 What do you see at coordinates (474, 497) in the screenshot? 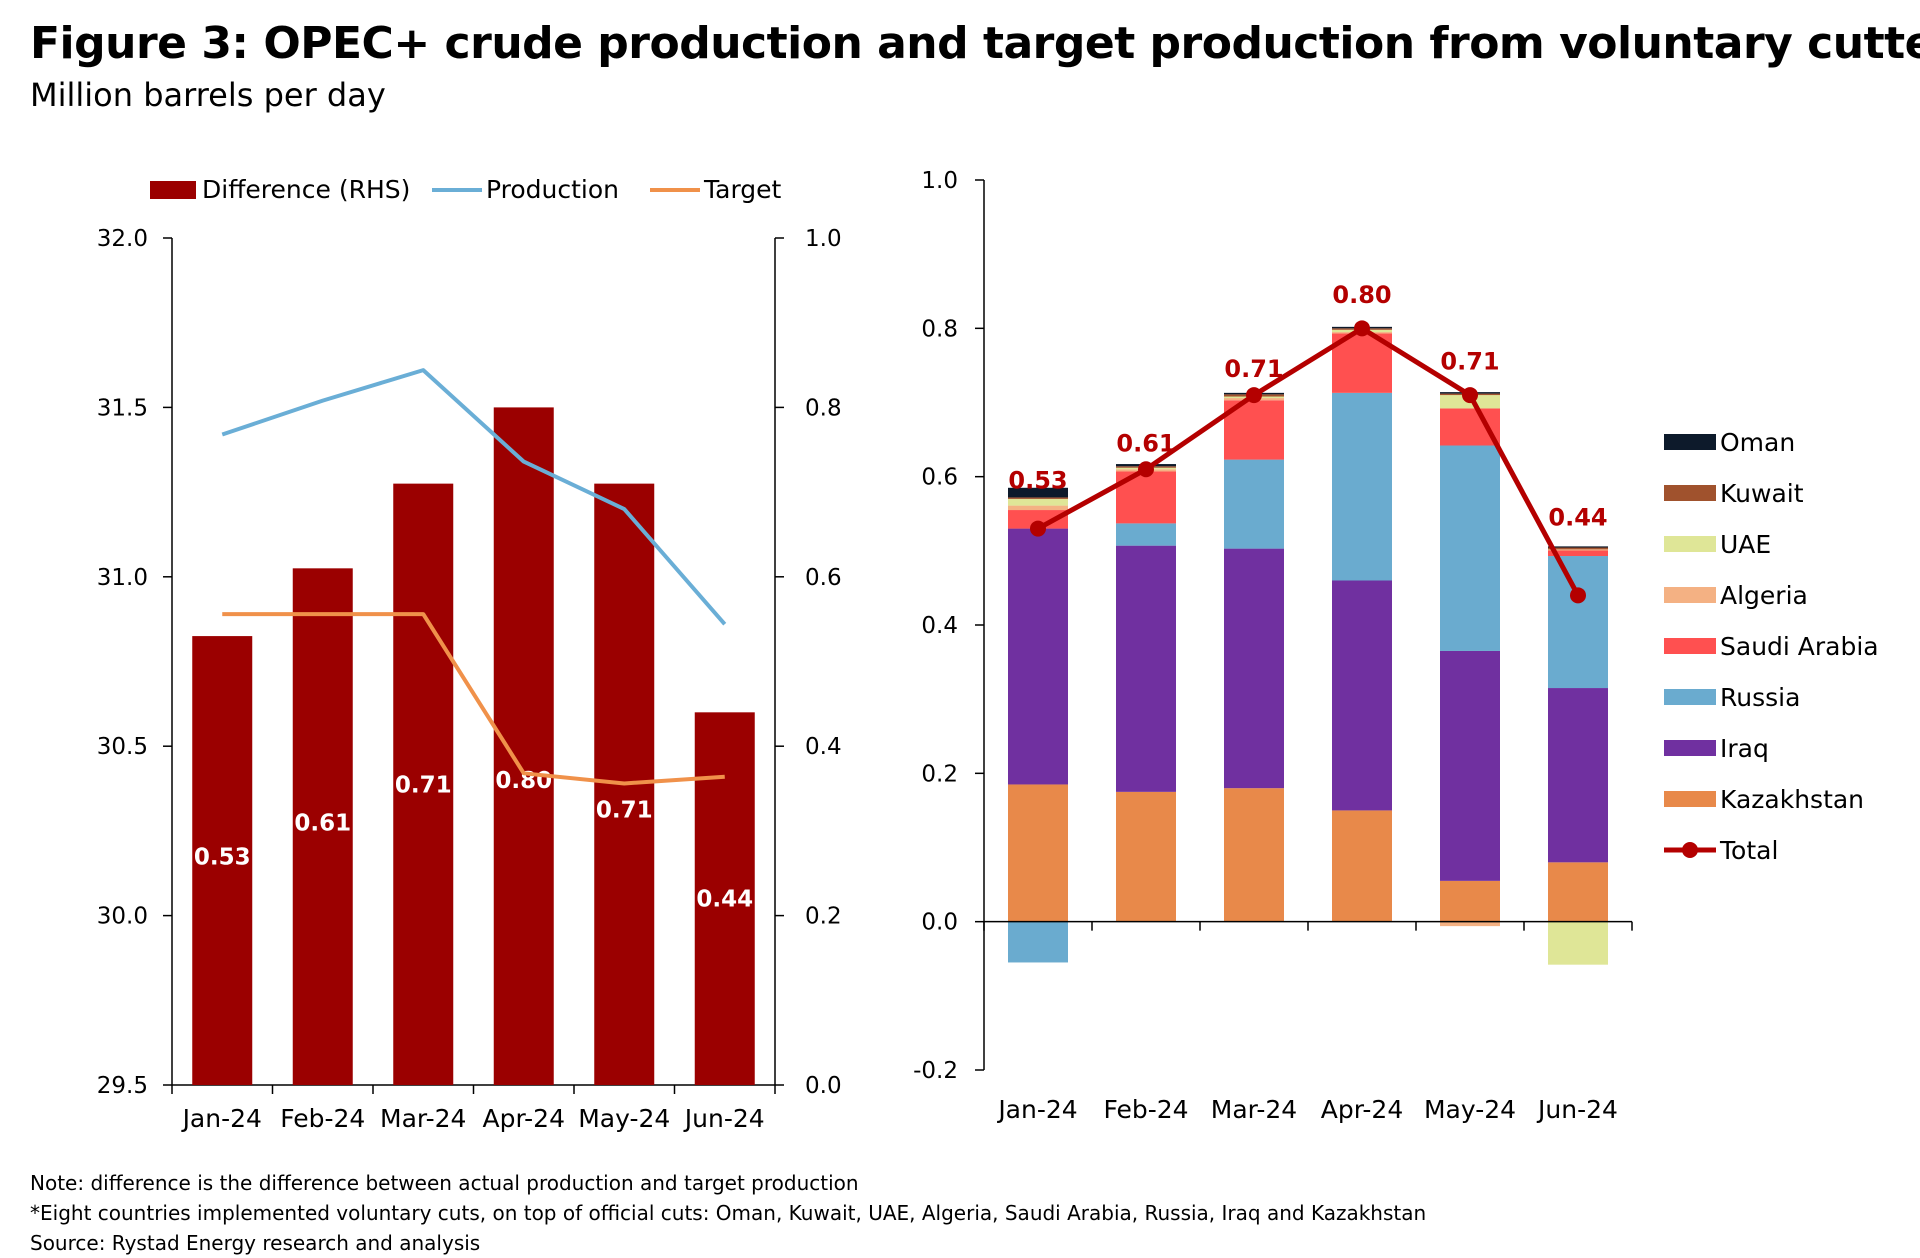
I see `production-line` at bounding box center [474, 497].